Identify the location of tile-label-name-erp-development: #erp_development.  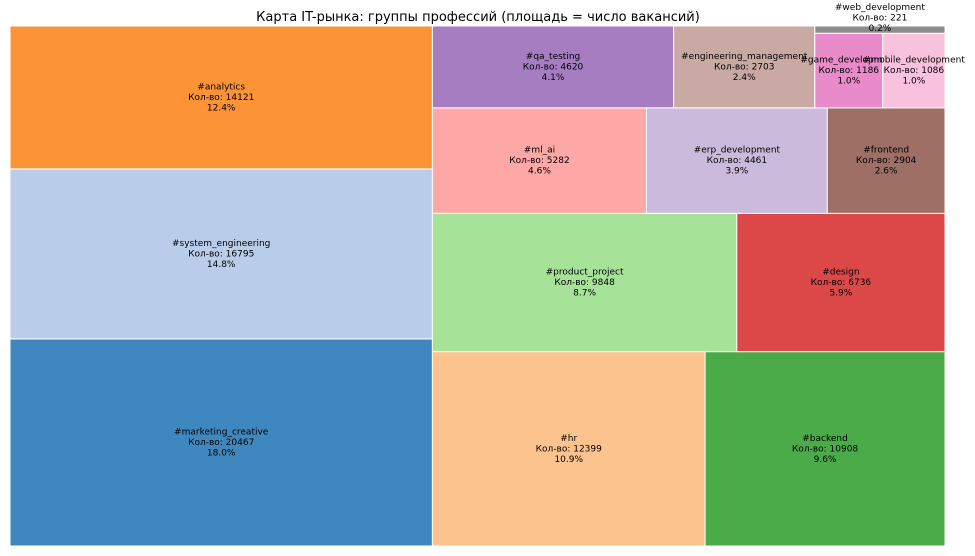
(737, 151).